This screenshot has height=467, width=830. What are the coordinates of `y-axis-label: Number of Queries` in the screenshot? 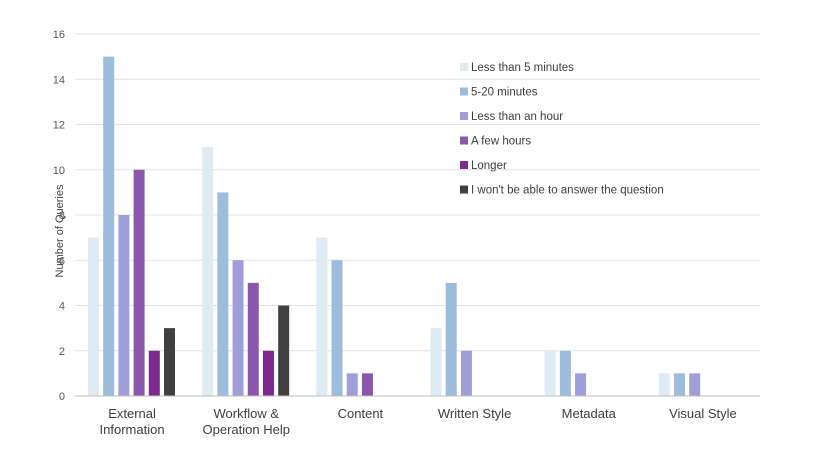 It's located at (60, 230).